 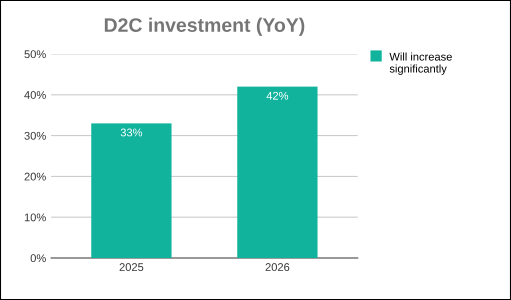 What do you see at coordinates (204, 27) in the screenshot?
I see `chart-title: D2C investment (YoY)` at bounding box center [204, 27].